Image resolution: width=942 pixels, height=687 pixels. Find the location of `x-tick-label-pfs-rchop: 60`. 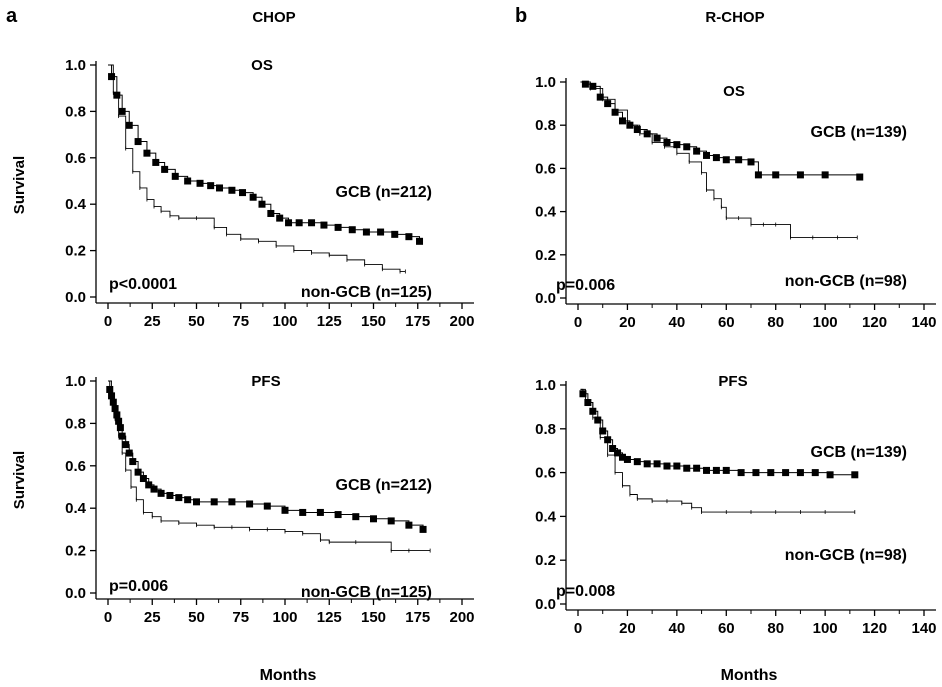

x-tick-label-pfs-rchop: 60 is located at coordinates (726, 628).